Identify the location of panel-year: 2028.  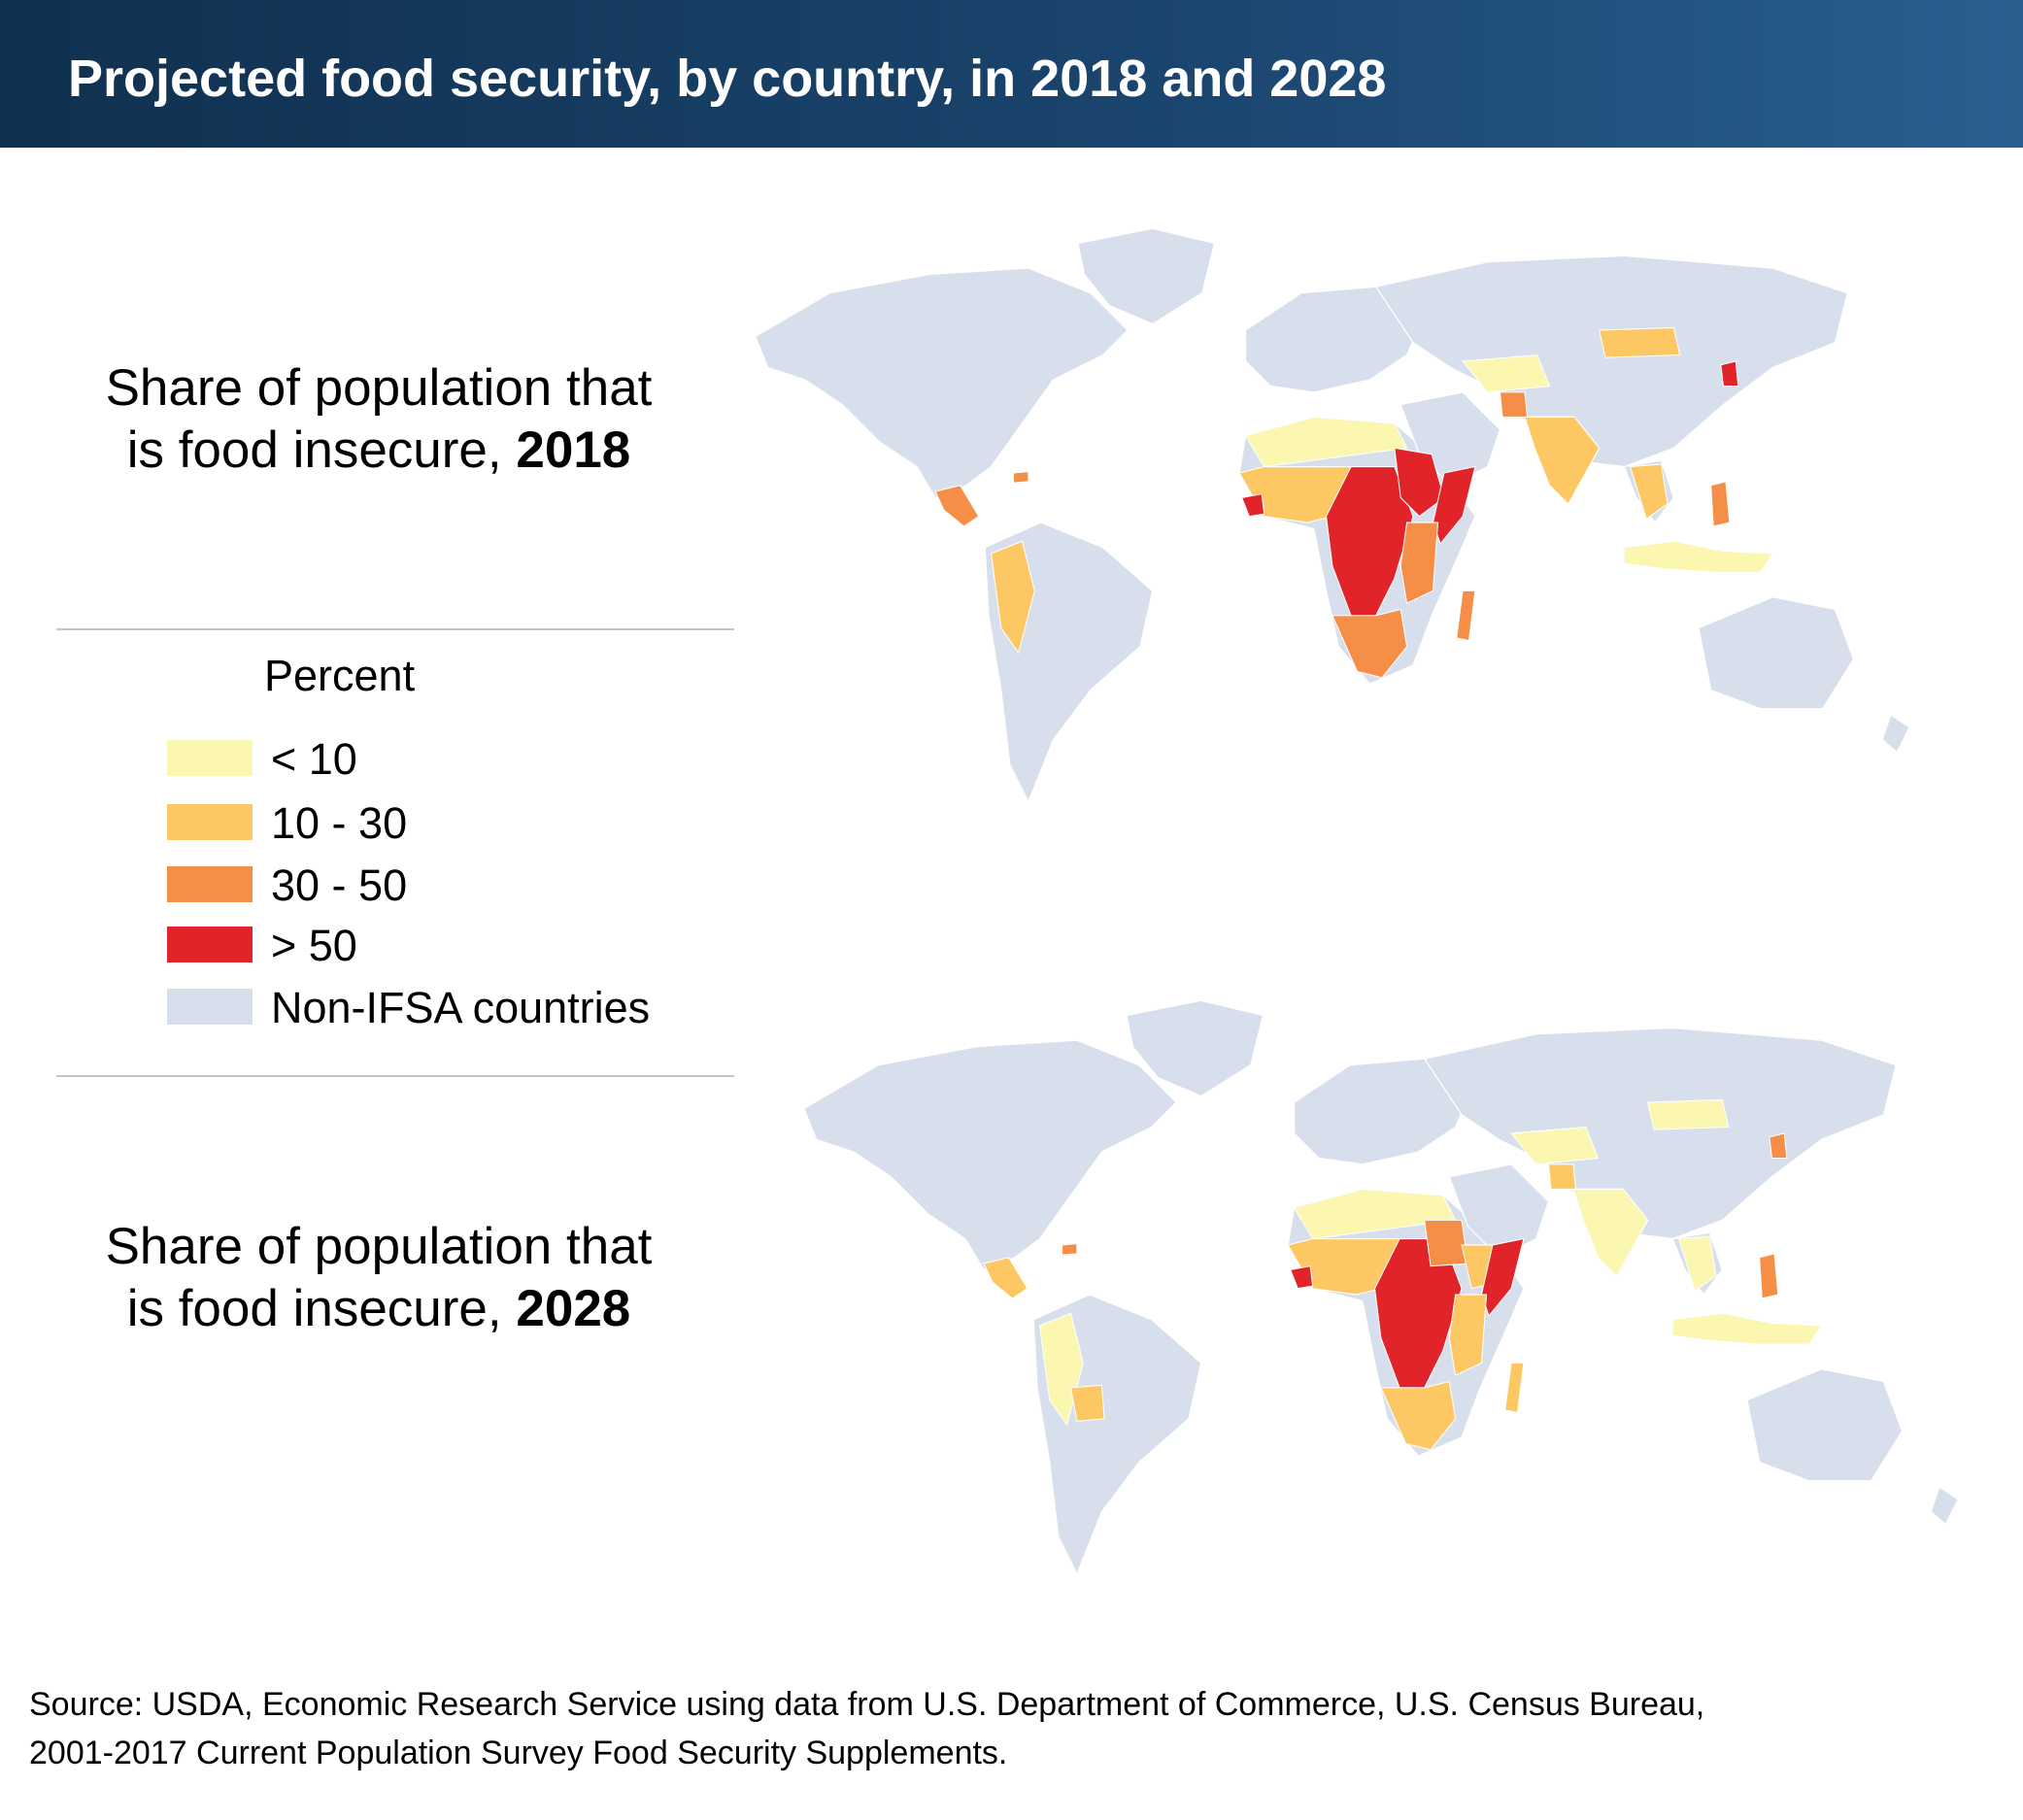
(573, 1308).